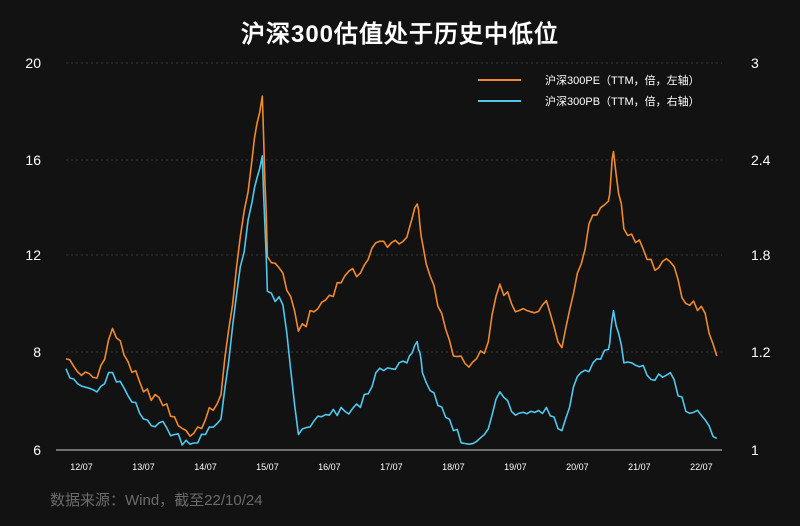 This screenshot has height=526, width=800. I want to click on x-tick-label: 14/07, so click(205, 467).